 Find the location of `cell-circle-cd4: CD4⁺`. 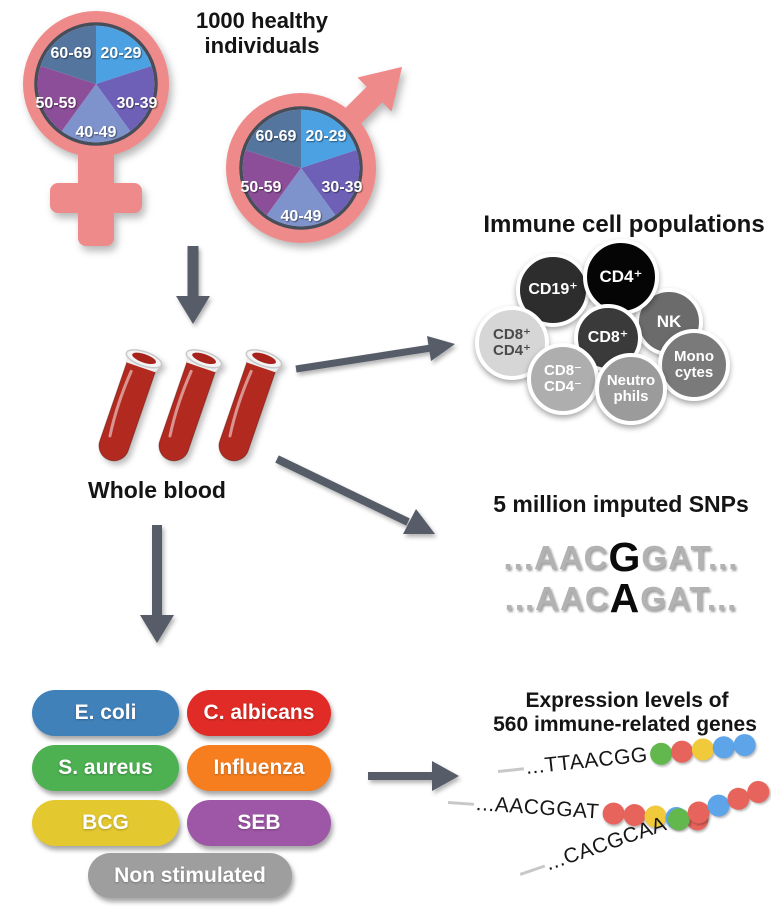

cell-circle-cd4: CD4⁺ is located at coordinates (621, 277).